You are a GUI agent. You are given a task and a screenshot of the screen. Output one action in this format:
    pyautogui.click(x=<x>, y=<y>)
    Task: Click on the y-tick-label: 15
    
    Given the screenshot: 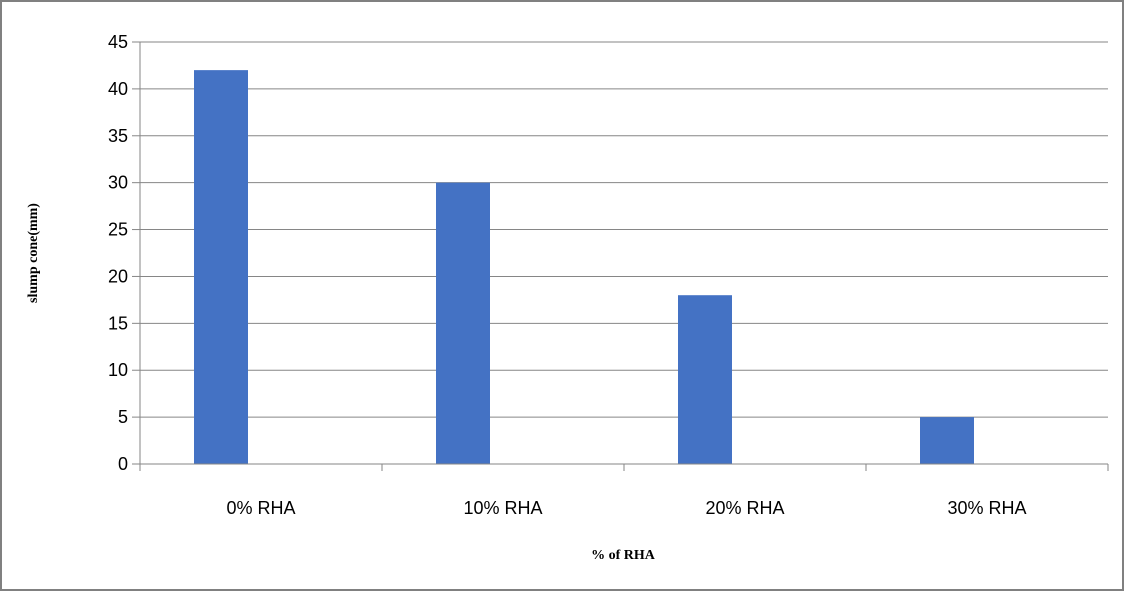 What is the action you would take?
    pyautogui.click(x=118, y=323)
    